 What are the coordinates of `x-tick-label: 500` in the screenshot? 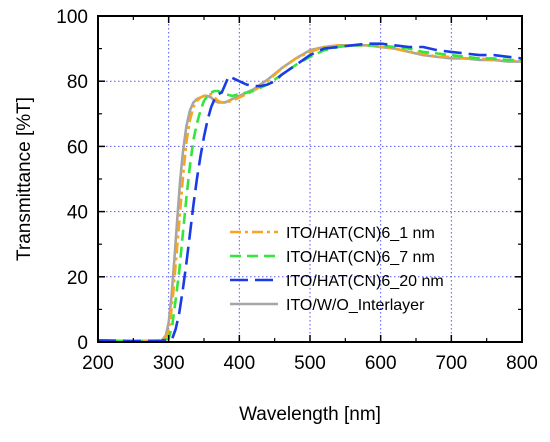 It's located at (310, 363).